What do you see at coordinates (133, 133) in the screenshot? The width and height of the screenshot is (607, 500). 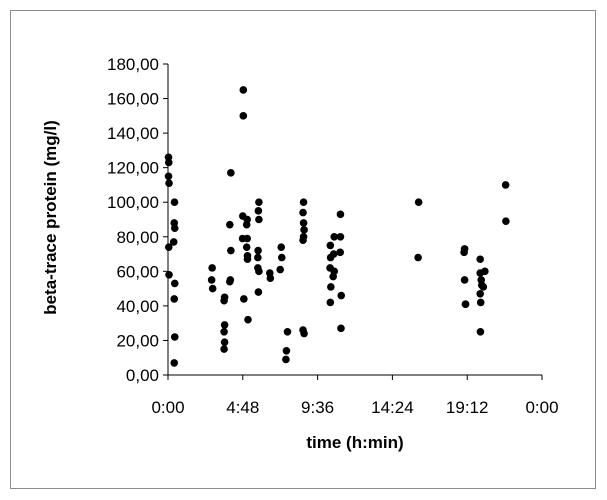 I see `y-tick-label: 140,00` at bounding box center [133, 133].